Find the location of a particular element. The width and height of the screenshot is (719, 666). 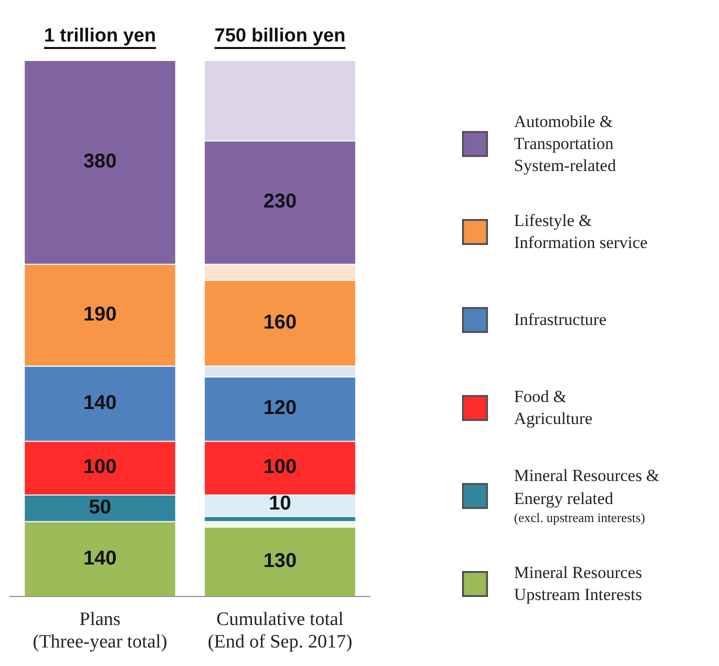

data-label: 160 is located at coordinates (280, 322).